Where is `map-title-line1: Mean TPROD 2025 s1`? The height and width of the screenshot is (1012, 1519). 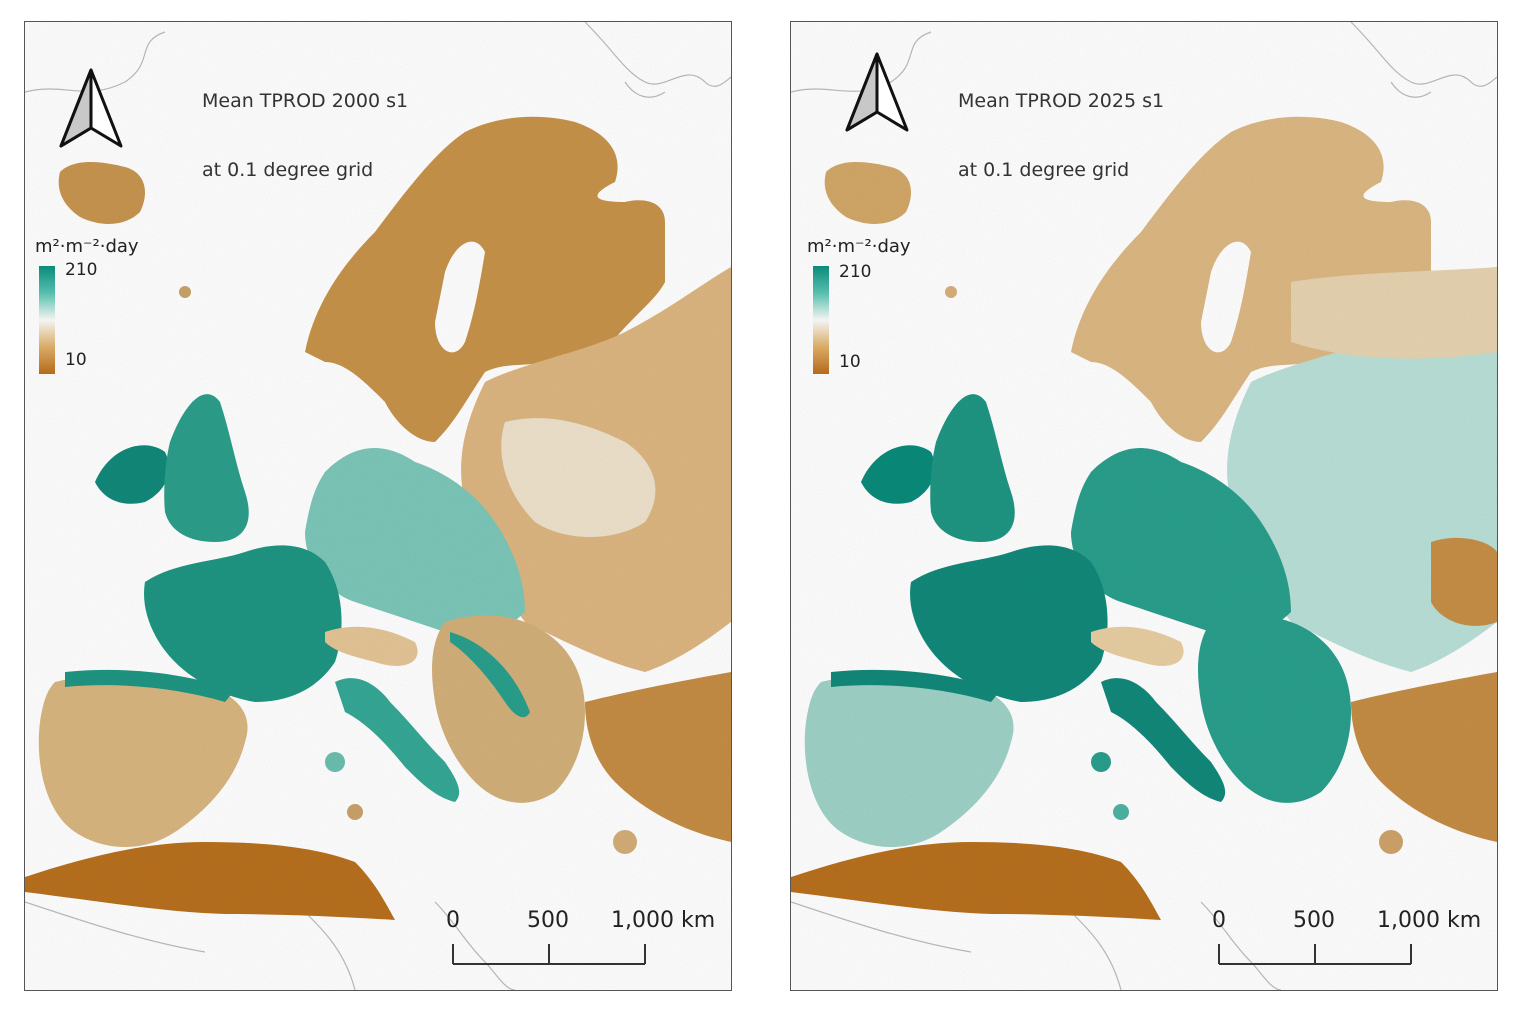
map-title-line1: Mean TPROD 2025 s1 is located at coordinates (1061, 101).